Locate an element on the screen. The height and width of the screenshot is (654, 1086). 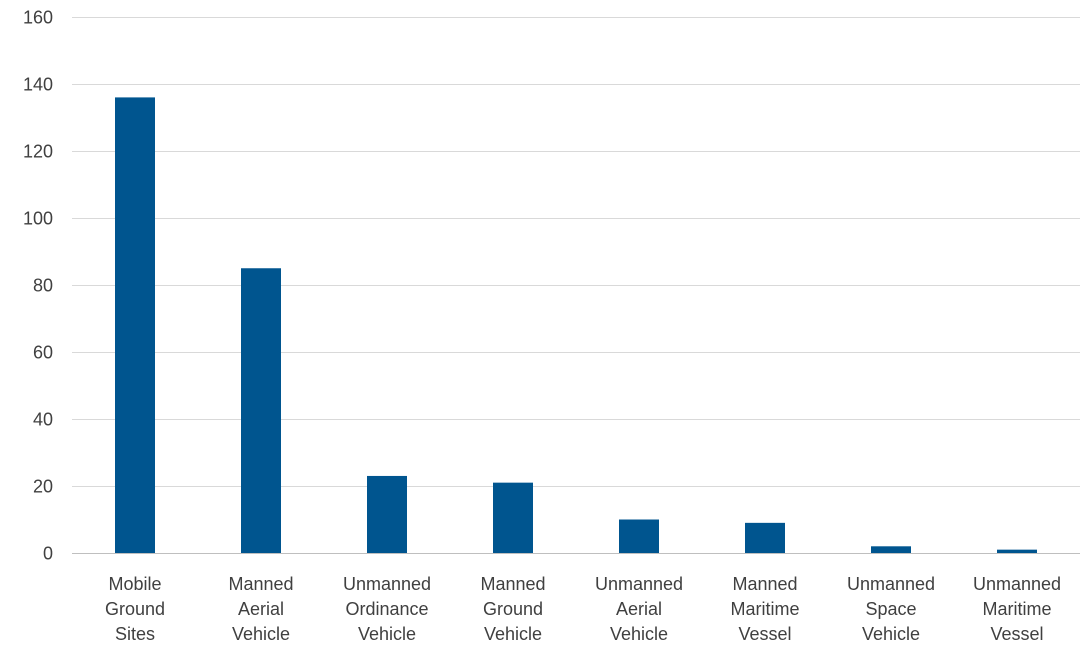
x-tick-label: Unmanned Maritime Vessel is located at coordinates (1017, 609).